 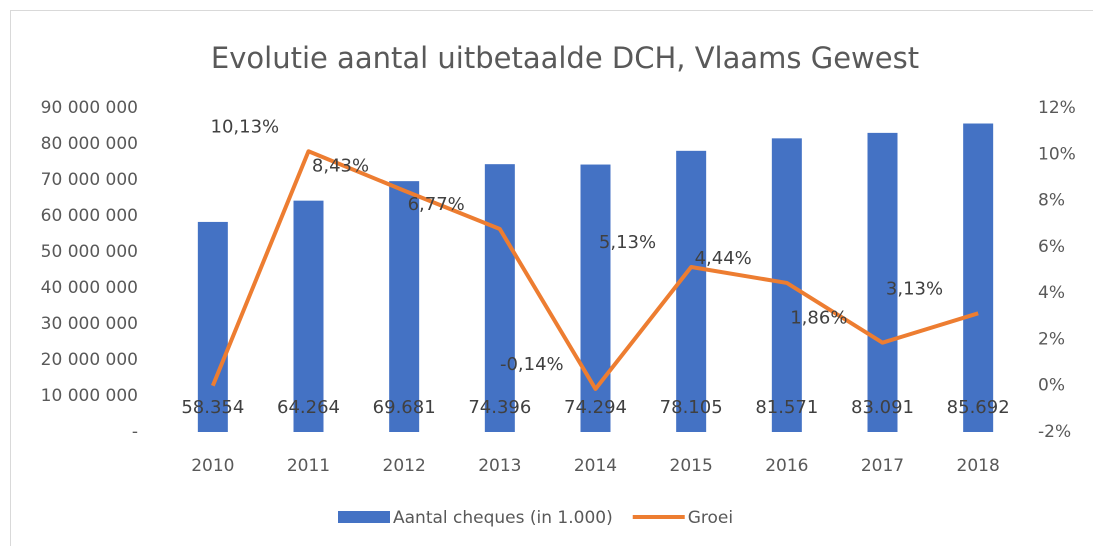 What do you see at coordinates (691, 407) in the screenshot?
I see `bar-value-label: 78.105` at bounding box center [691, 407].